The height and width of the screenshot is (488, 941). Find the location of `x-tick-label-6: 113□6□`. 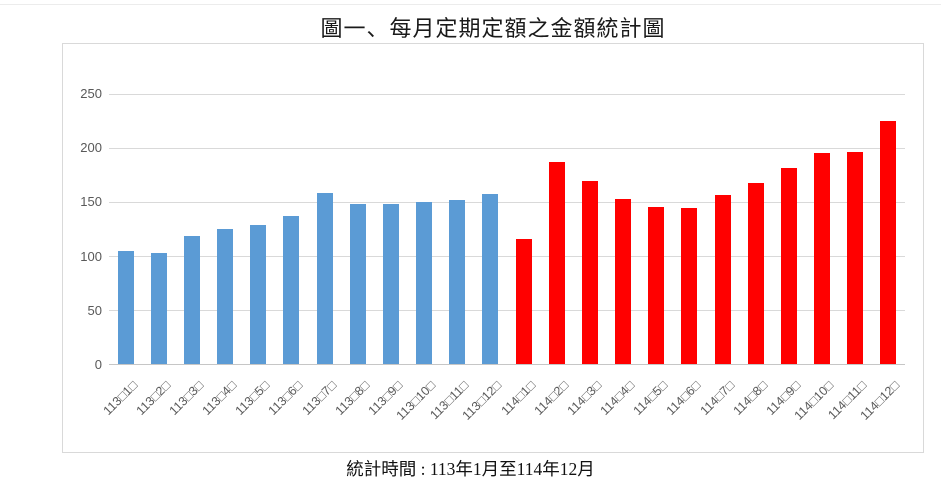

x-tick-label-6: 113□6□ is located at coordinates (286, 398).